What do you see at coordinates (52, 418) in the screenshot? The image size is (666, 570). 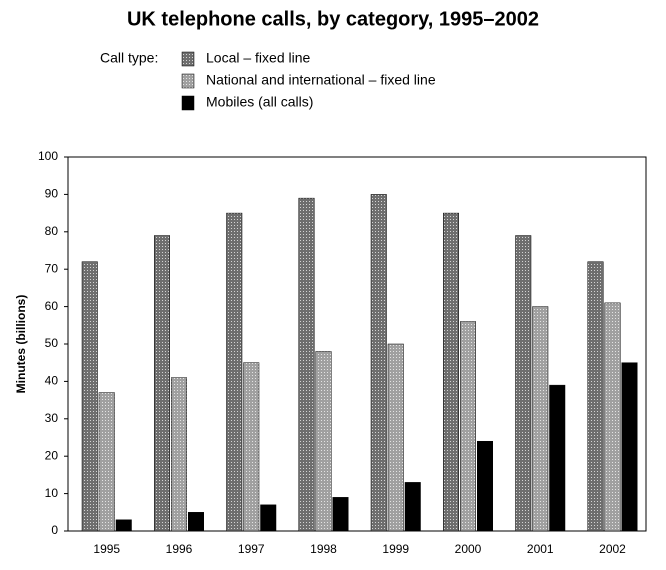 I see `y-tick-label: 30` at bounding box center [52, 418].